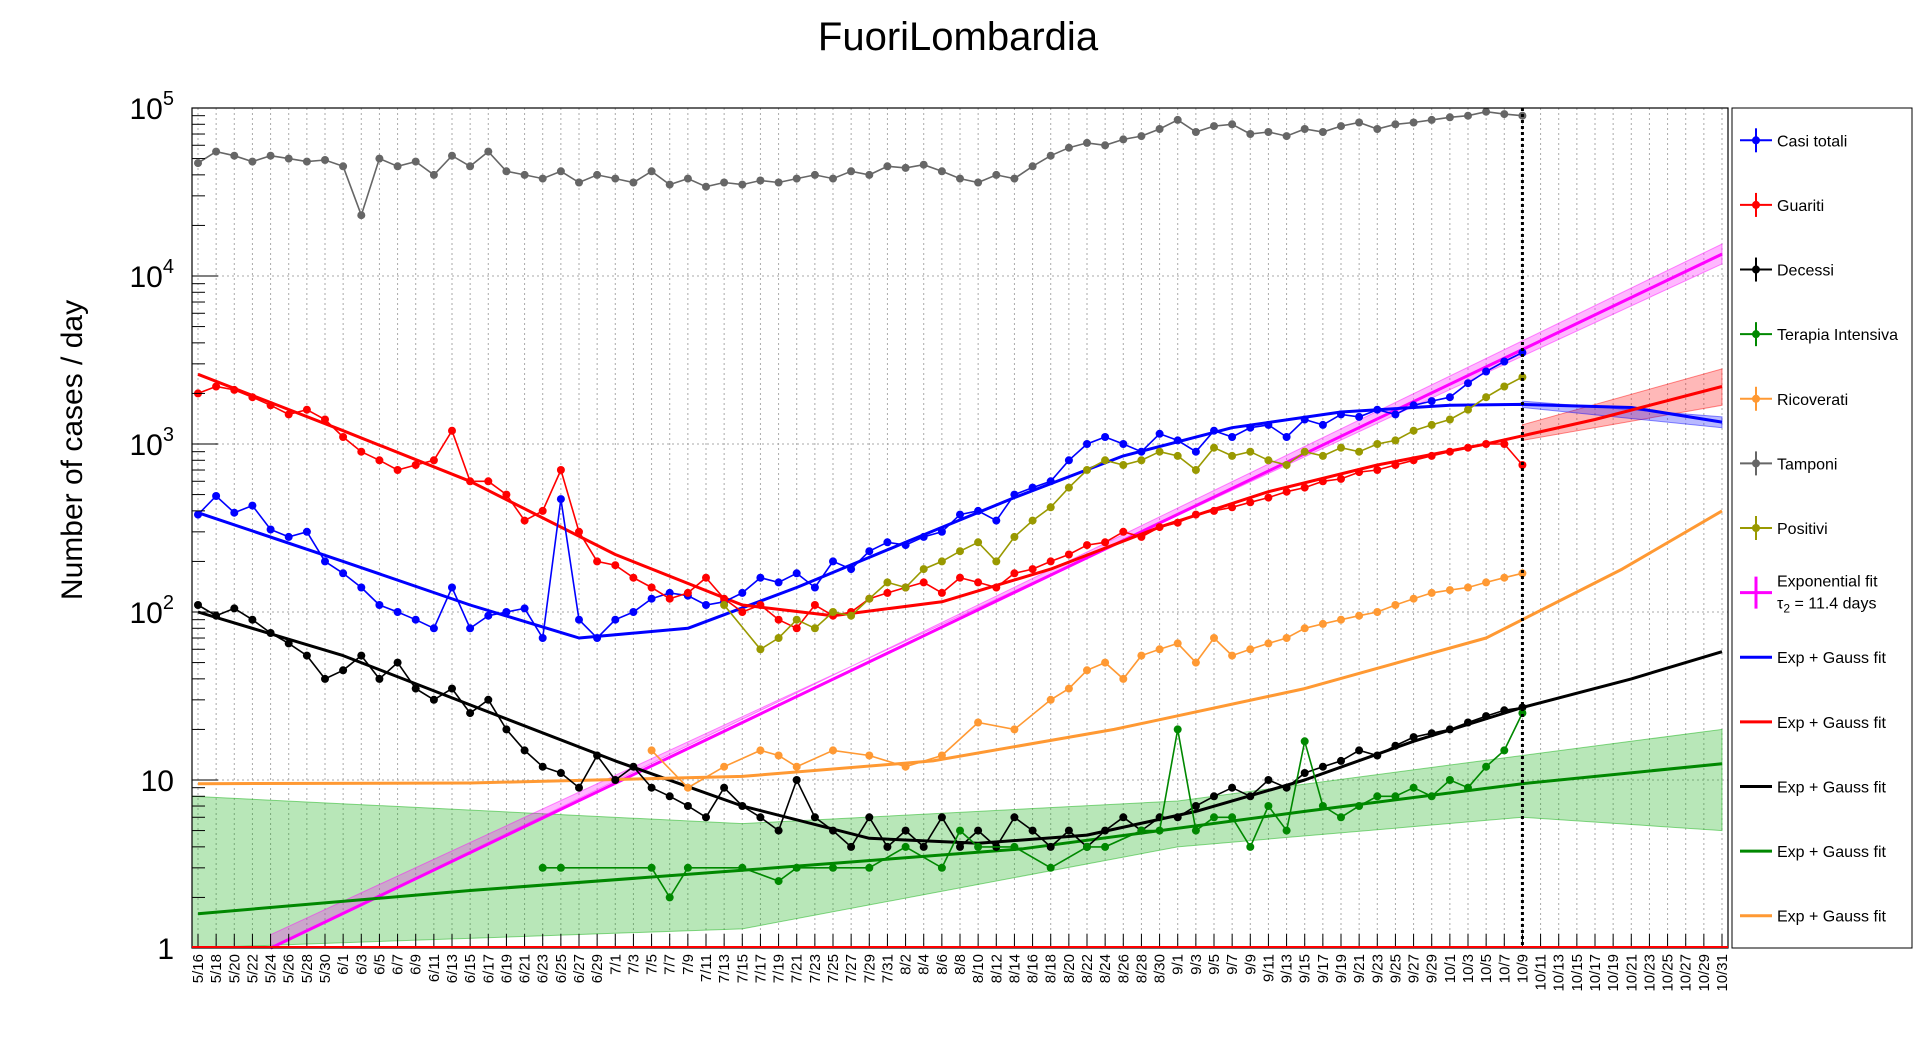 Image resolution: width=1916 pixels, height=1052 pixels. I want to click on x-tick-label: 7/15, so click(742, 968).